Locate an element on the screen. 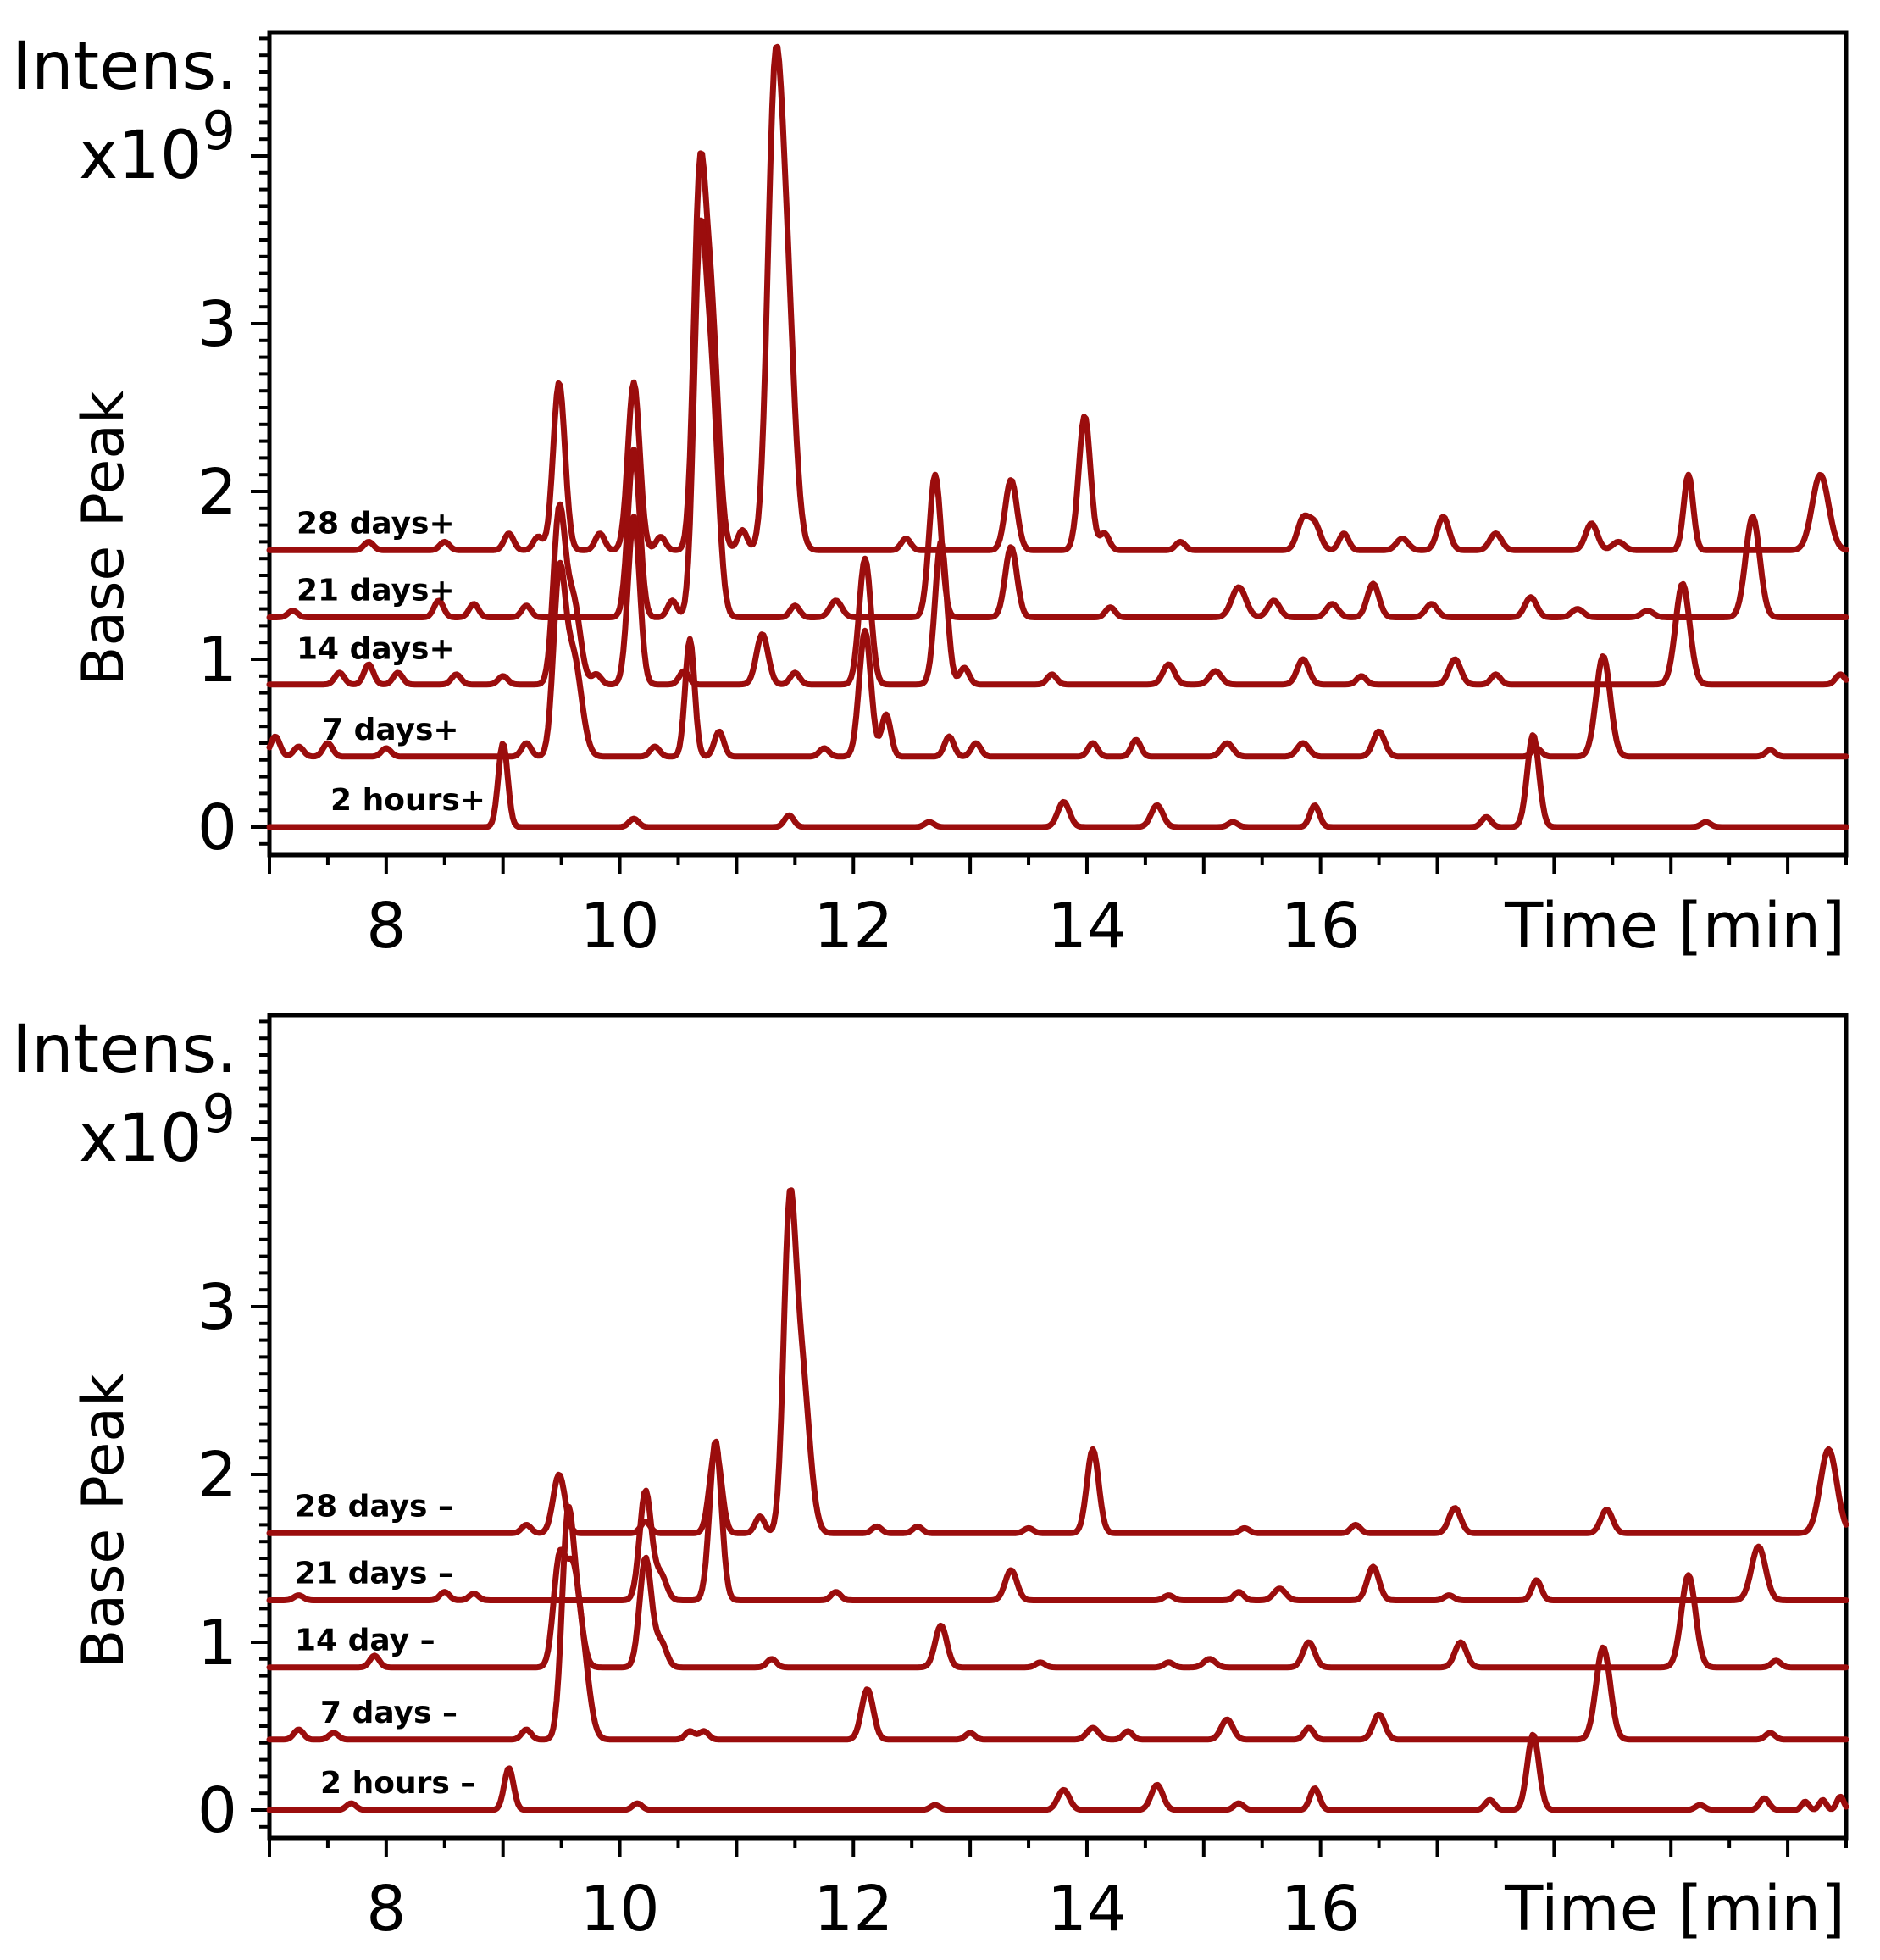 The width and height of the screenshot is (1880, 1960). trace-label: 28 days+ is located at coordinates (376, 523).